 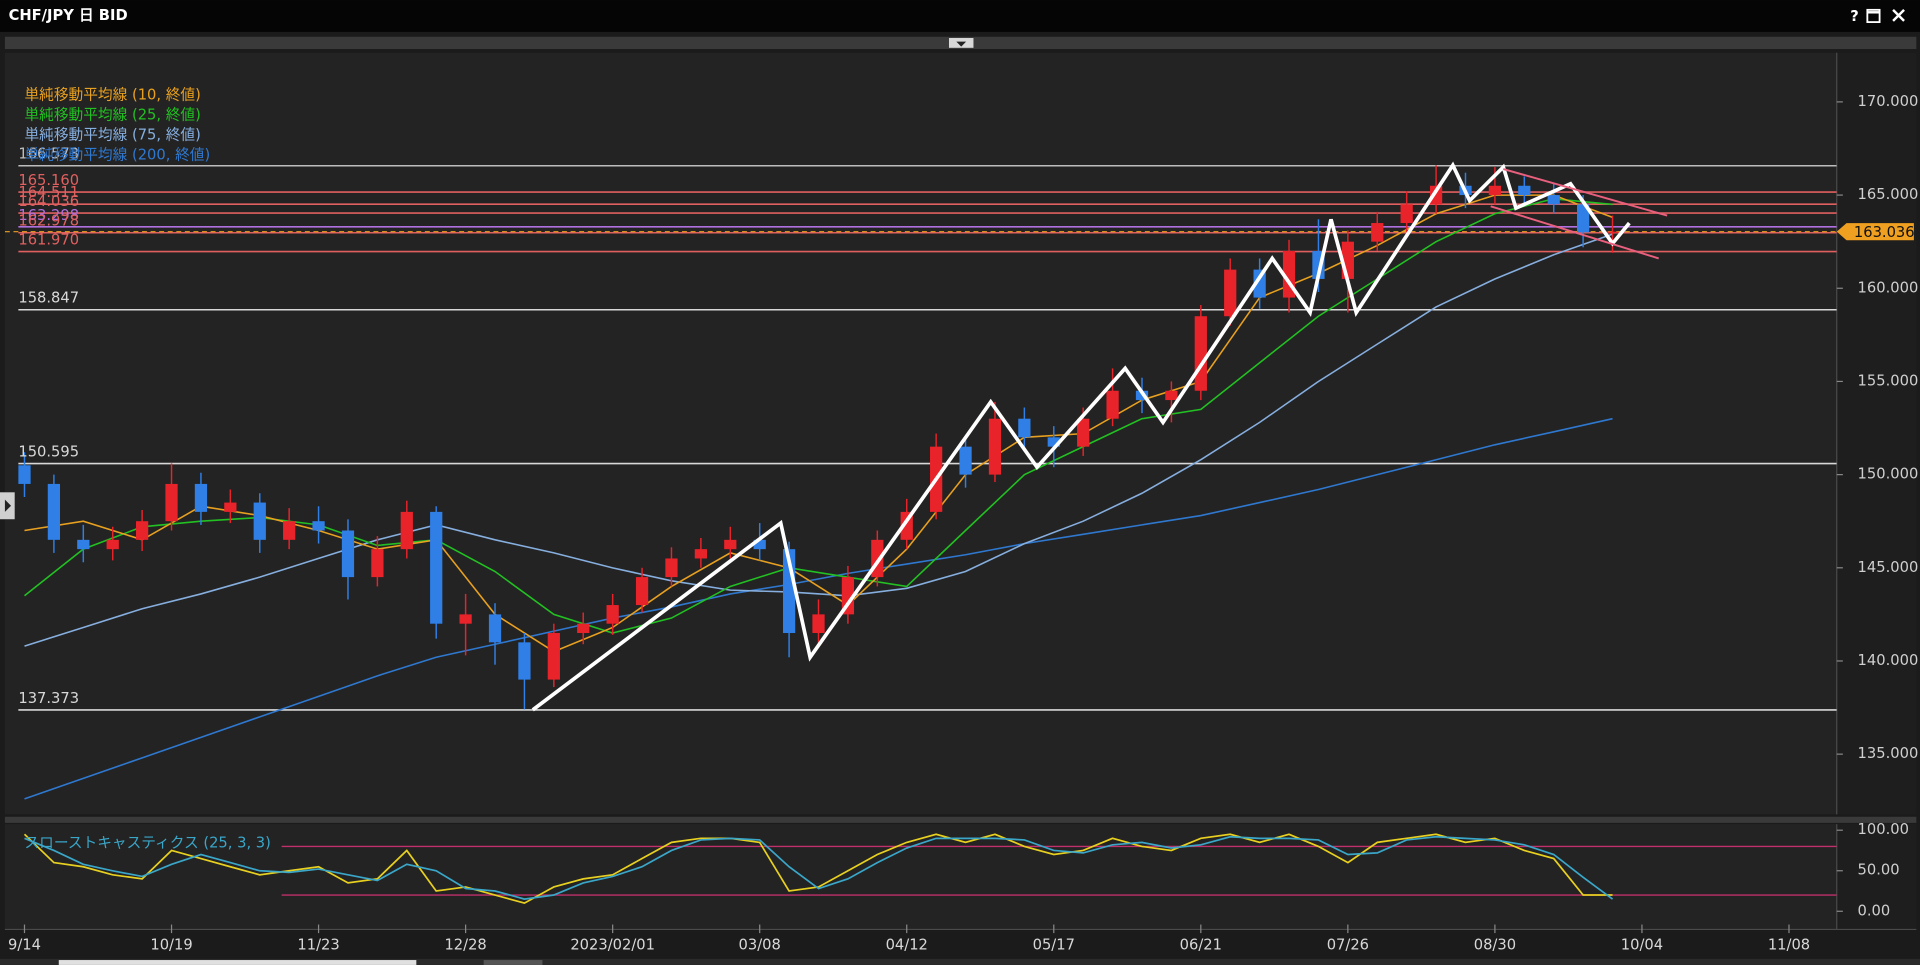 What do you see at coordinates (8, 505) in the screenshot?
I see `side-panel-arrow` at bounding box center [8, 505].